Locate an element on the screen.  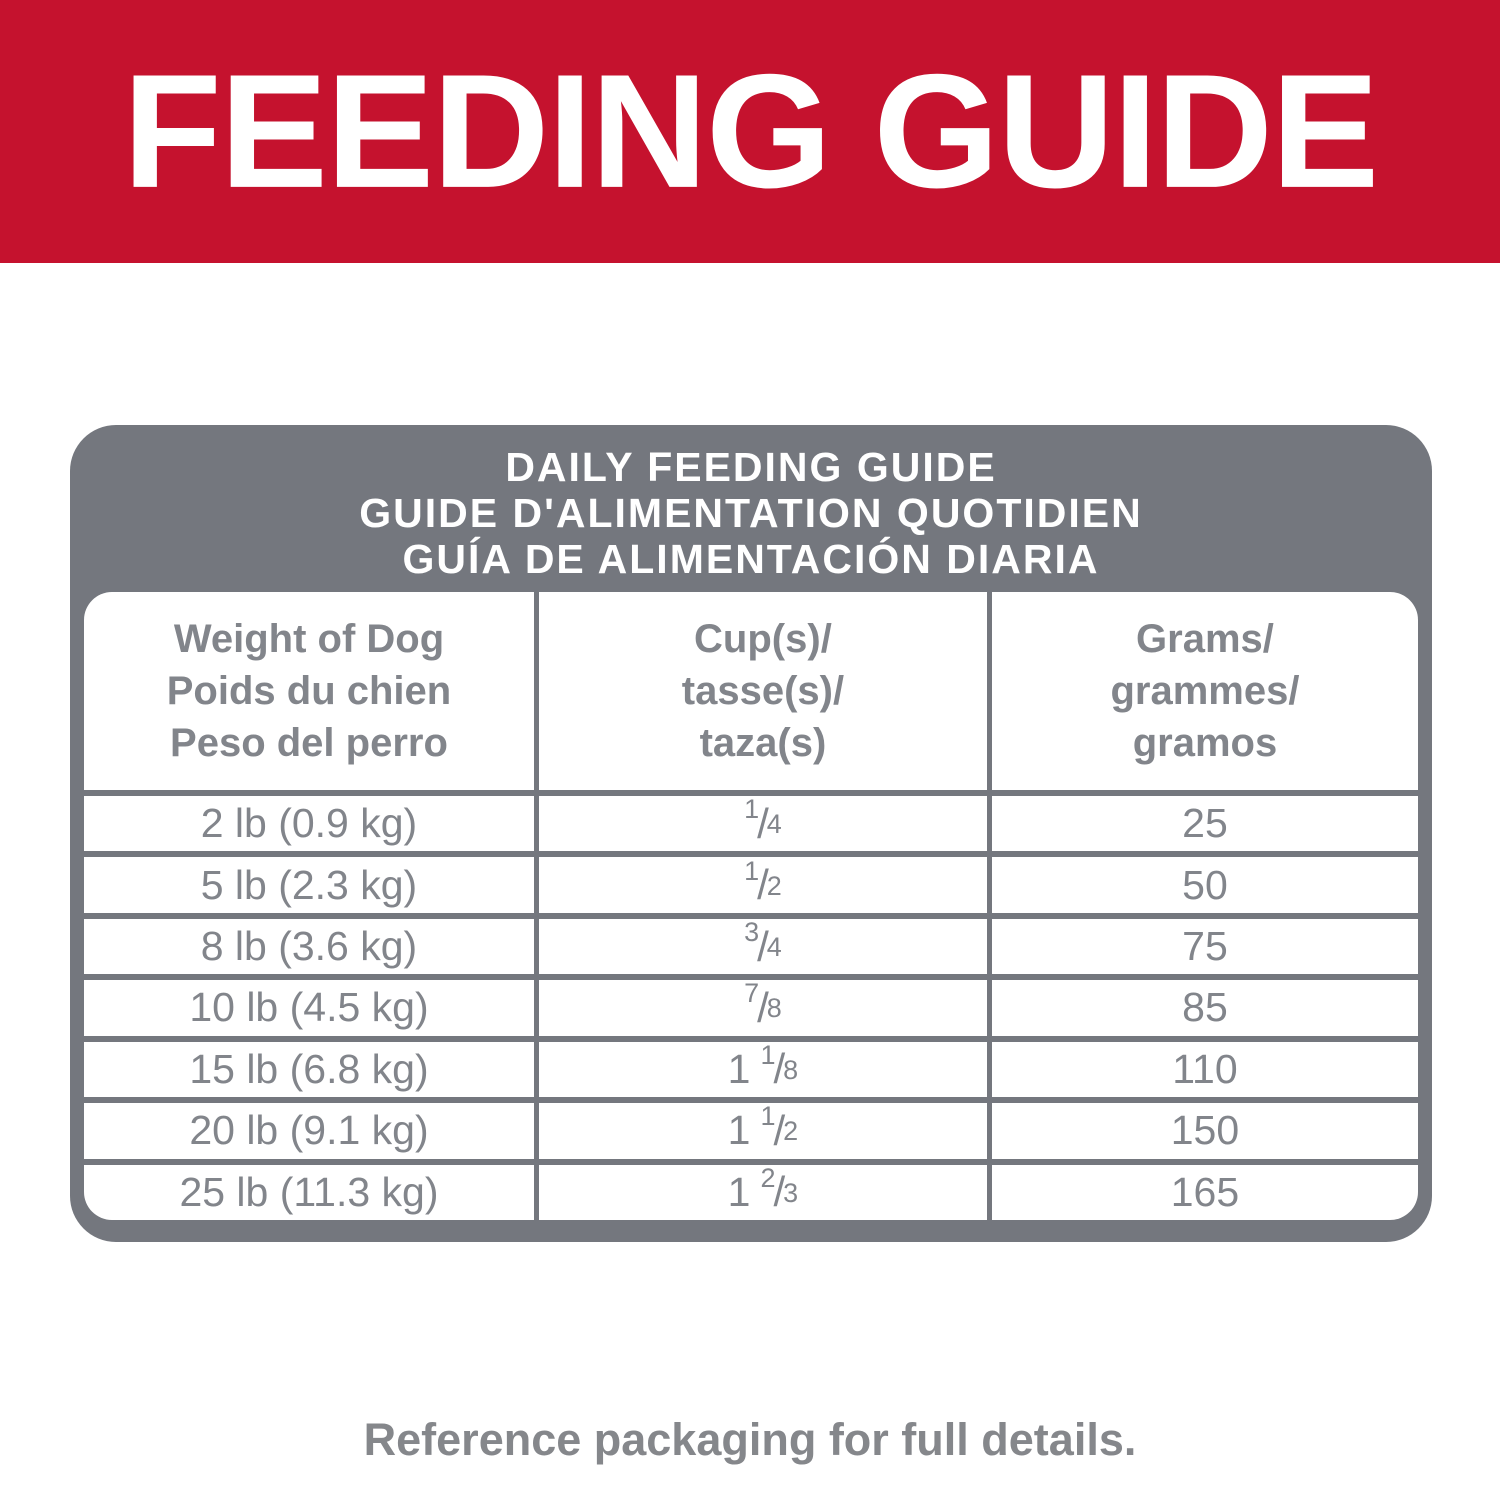
table-row-weight: 15 lb (6.8 kg) is located at coordinates (309, 1069).